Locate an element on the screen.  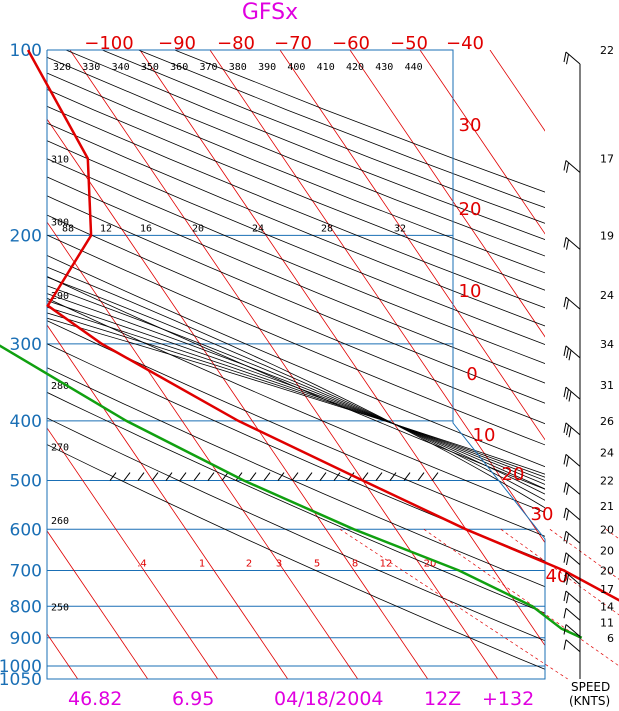
mixing-ratio-label: 1 is located at coordinates (202, 564).